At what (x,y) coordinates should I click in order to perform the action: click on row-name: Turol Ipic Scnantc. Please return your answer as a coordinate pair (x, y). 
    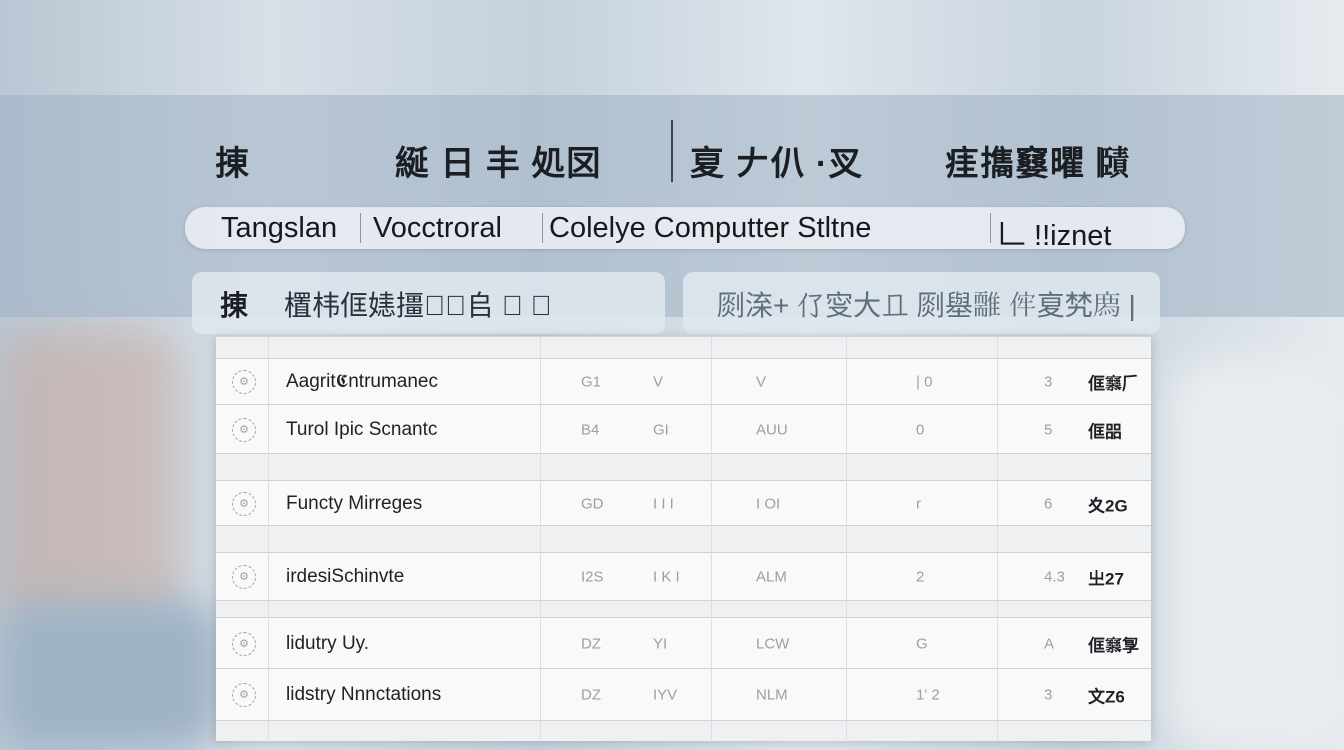
    Looking at the image, I should click on (362, 429).